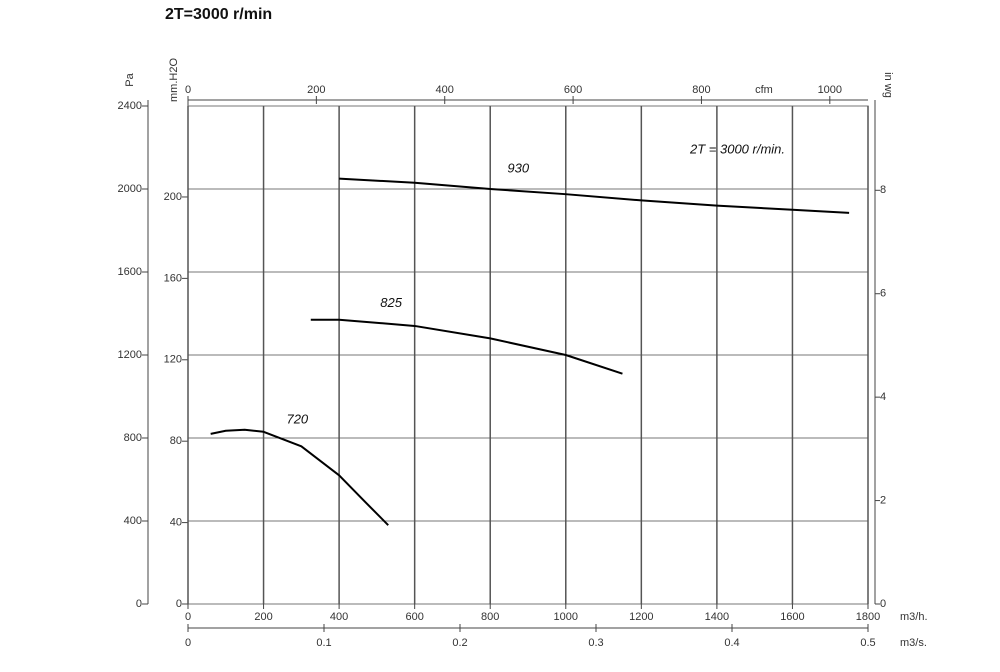  I want to click on y3-tick-label: 0, so click(883, 604).